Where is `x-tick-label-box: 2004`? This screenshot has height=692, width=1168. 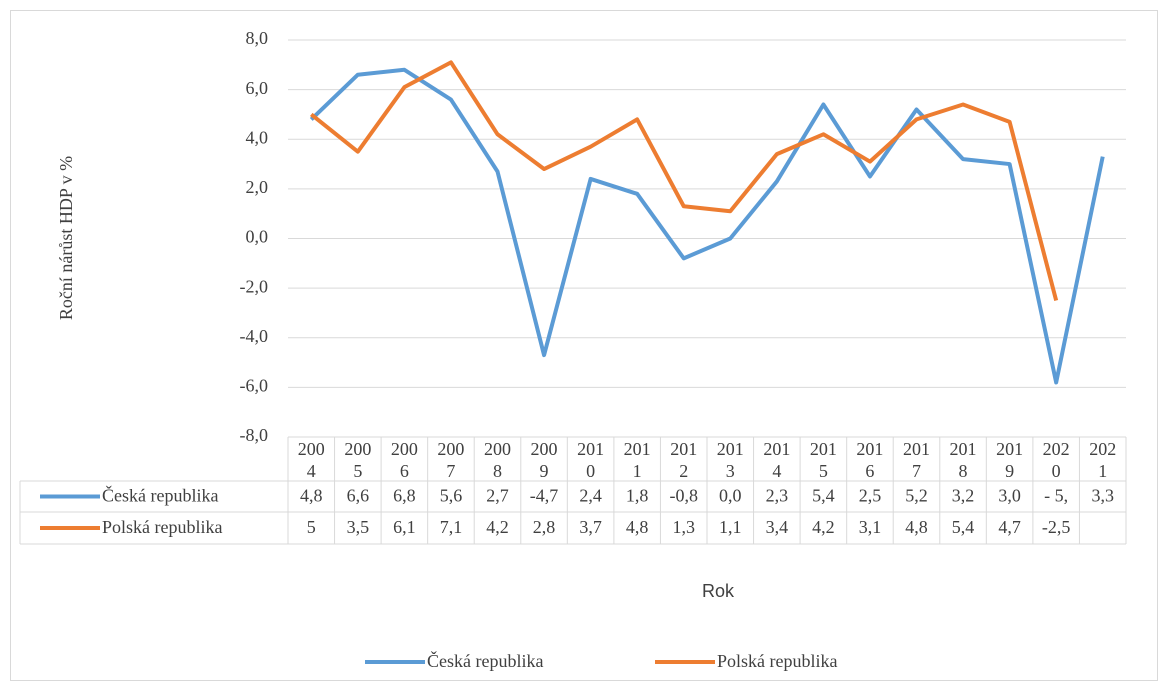 x-tick-label-box: 2004 is located at coordinates (311, 460).